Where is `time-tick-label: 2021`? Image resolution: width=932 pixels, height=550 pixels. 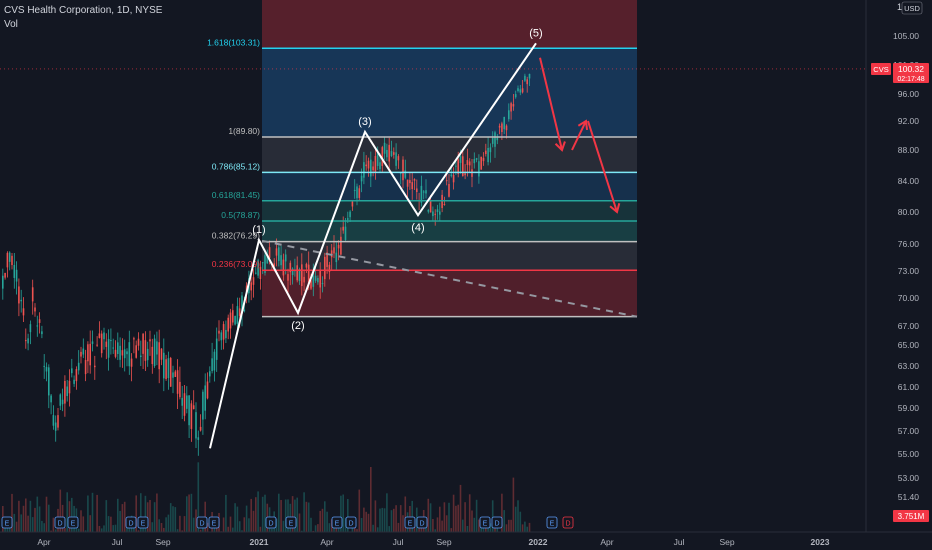
time-tick-label: 2021 is located at coordinates (259, 542).